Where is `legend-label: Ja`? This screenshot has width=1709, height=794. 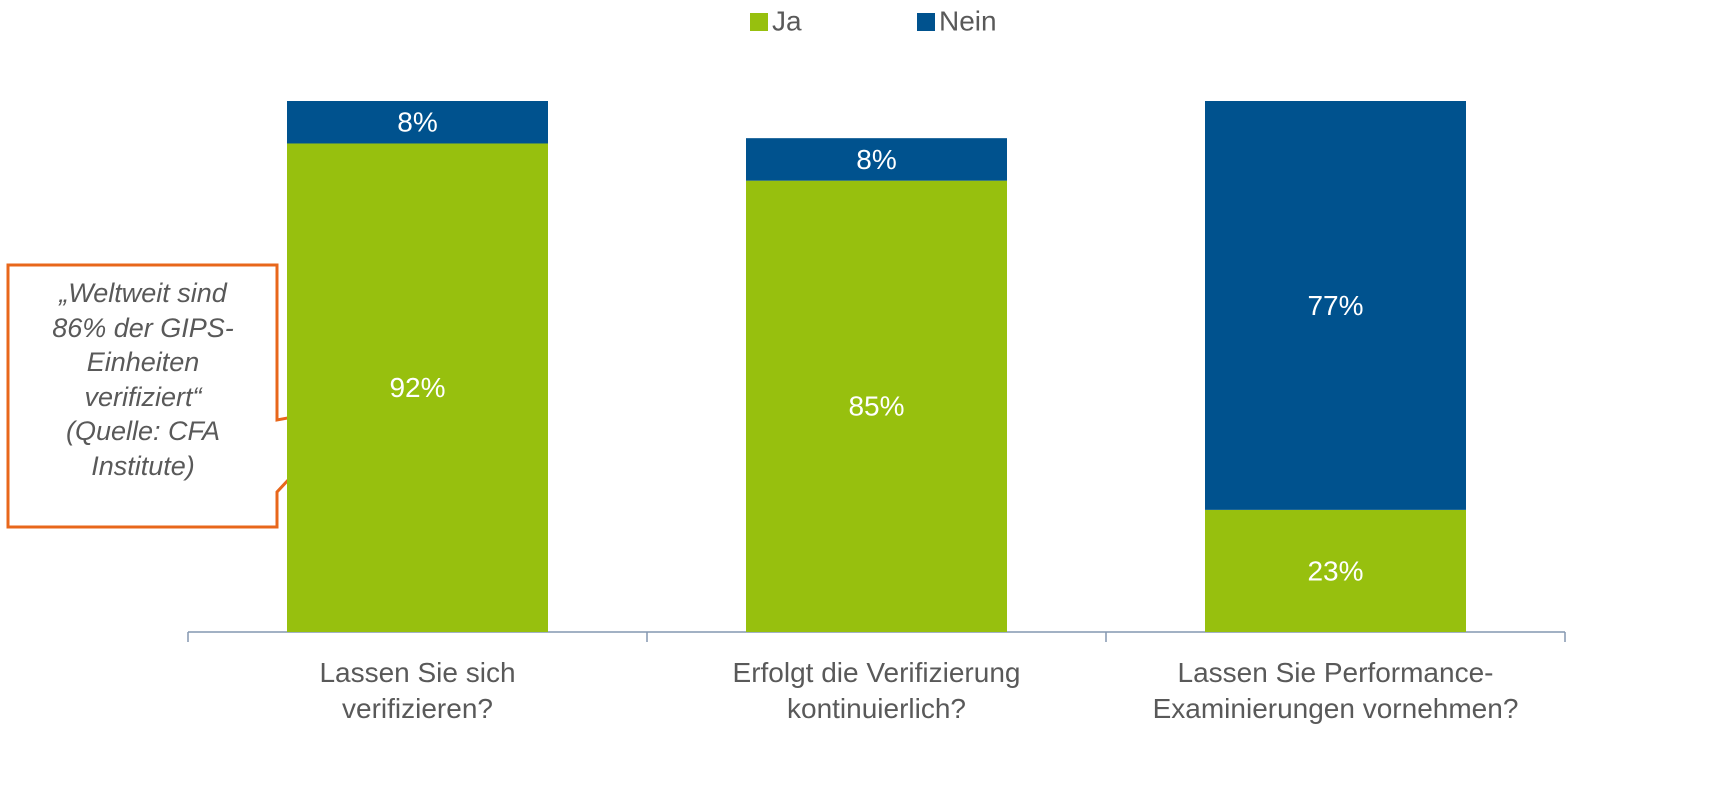
legend-label: Ja is located at coordinates (787, 20).